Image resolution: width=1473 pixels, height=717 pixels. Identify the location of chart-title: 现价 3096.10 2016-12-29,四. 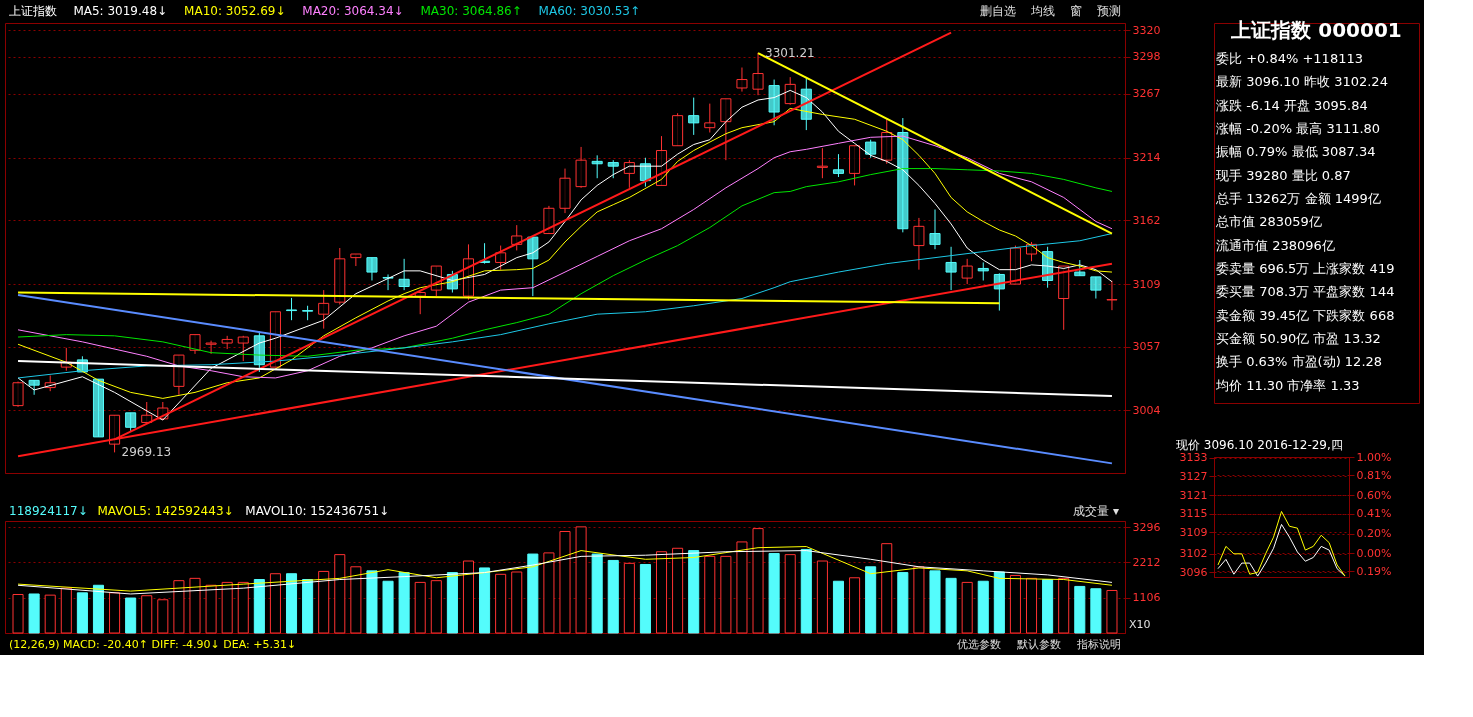
(1259, 445).